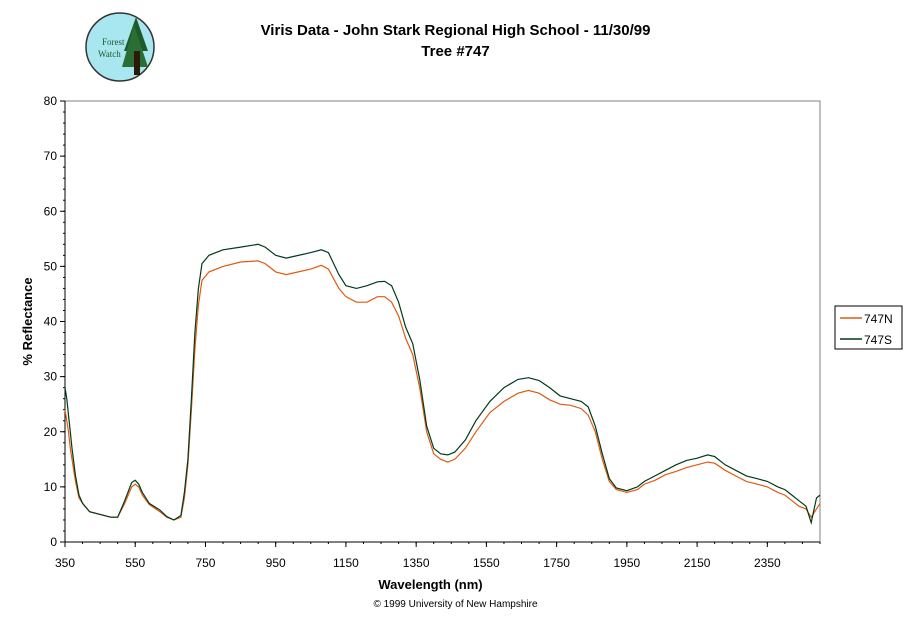 This screenshot has width=911, height=623. Describe the element at coordinates (27, 321) in the screenshot. I see `y-axis-label: % Reflectance` at that location.